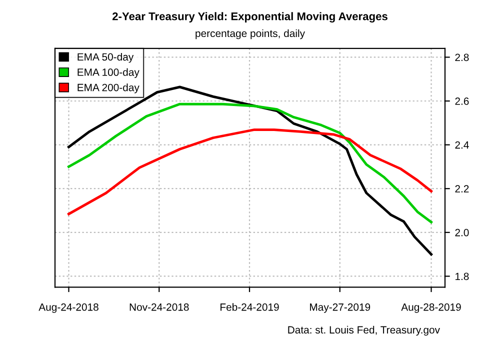 The image size is (500, 346). Describe the element at coordinates (462, 276) in the screenshot. I see `y-tick-label: 1.8` at that location.